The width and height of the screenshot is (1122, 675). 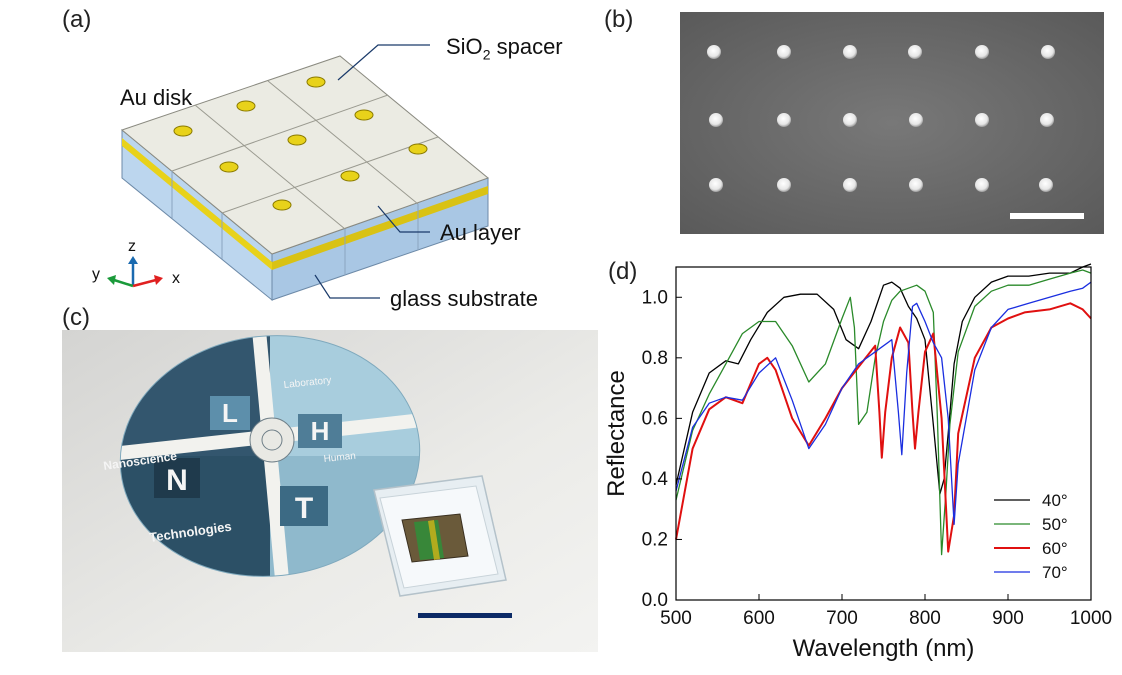 What do you see at coordinates (177, 480) in the screenshot?
I see `logo-letter-n: N` at bounding box center [177, 480].